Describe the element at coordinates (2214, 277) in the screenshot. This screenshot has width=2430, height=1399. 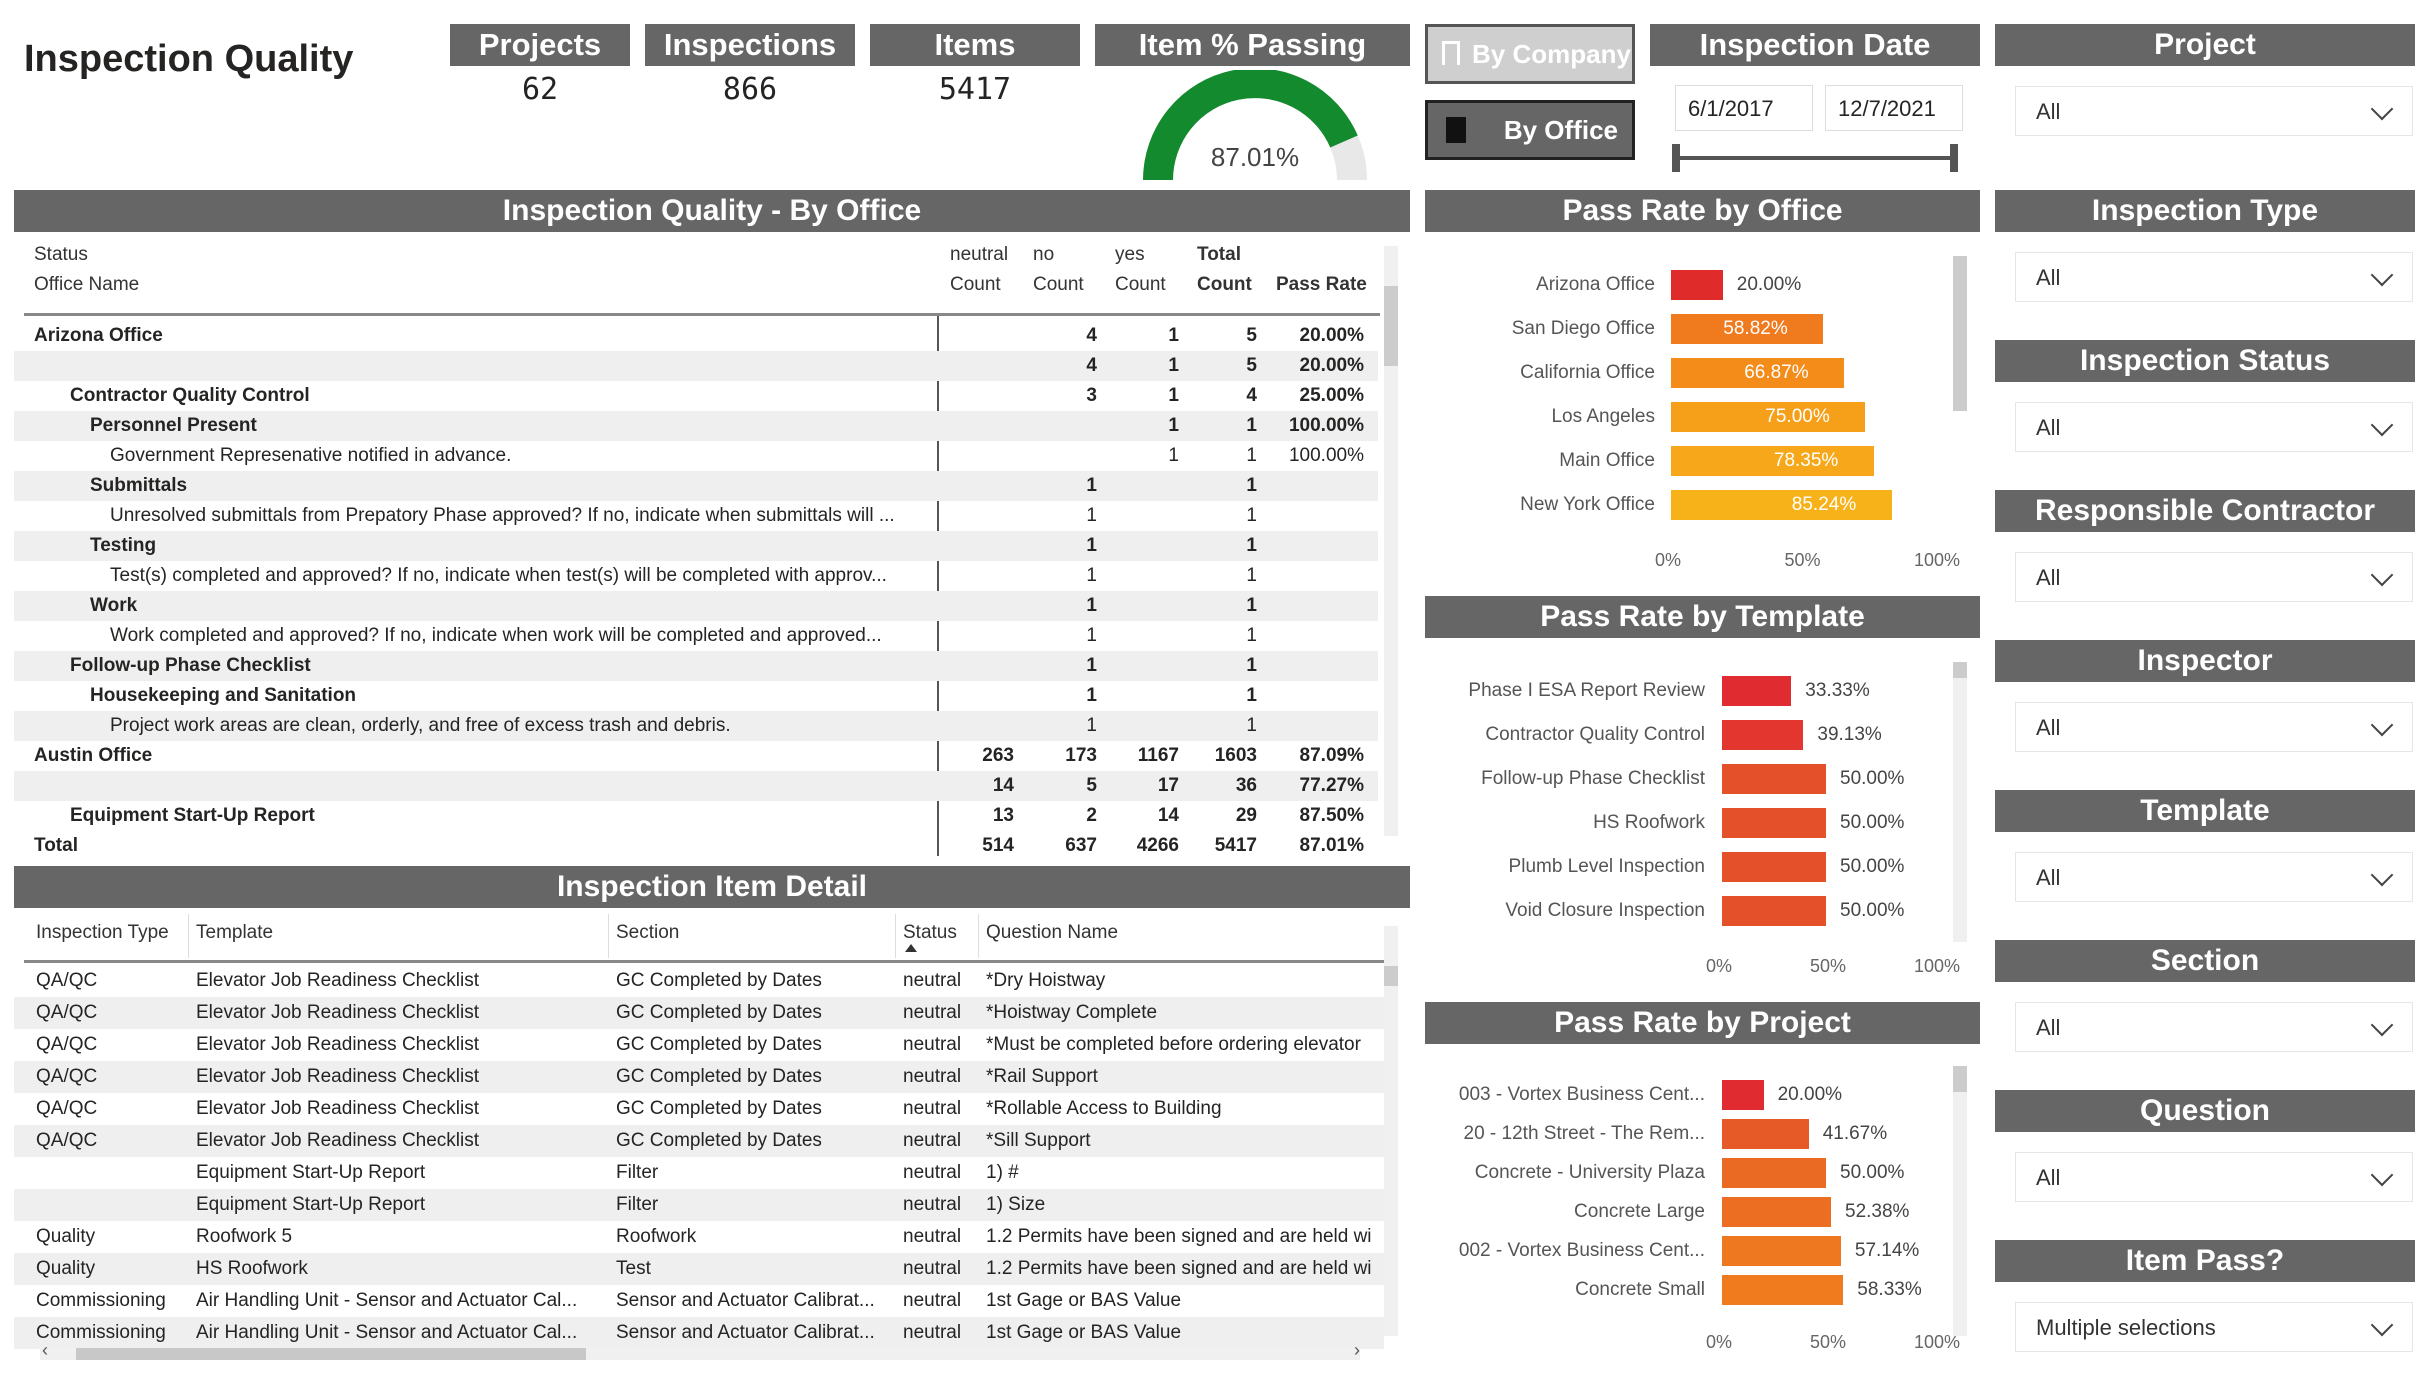
I see `slicer-dropdown-1: All` at that location.